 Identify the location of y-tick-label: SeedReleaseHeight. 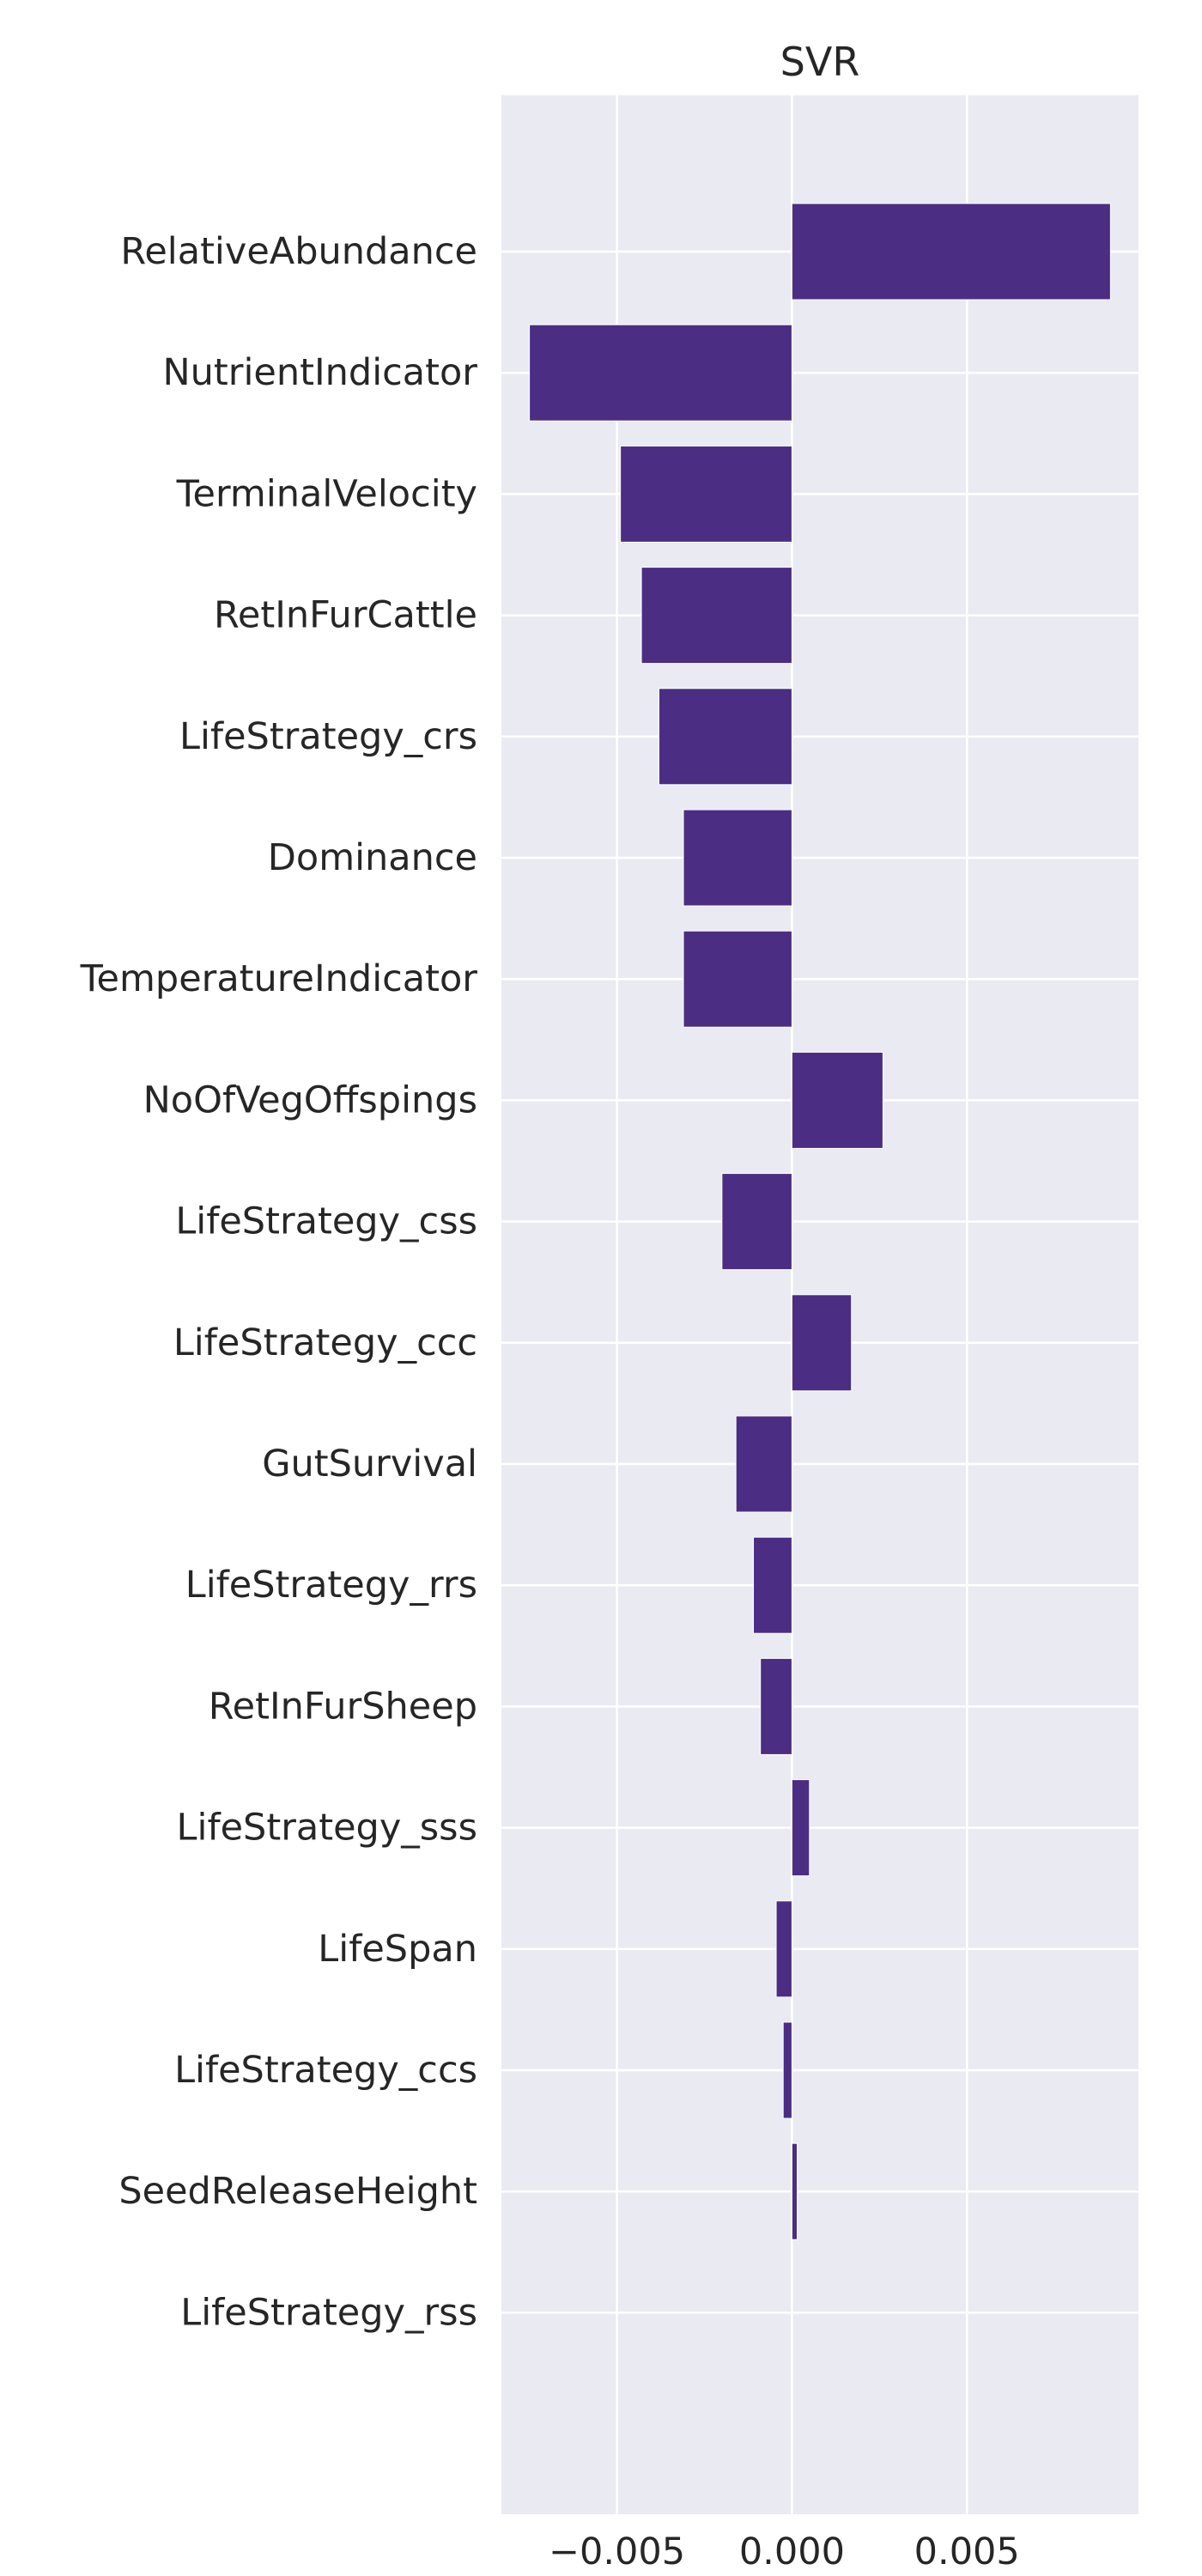
(297, 2192).